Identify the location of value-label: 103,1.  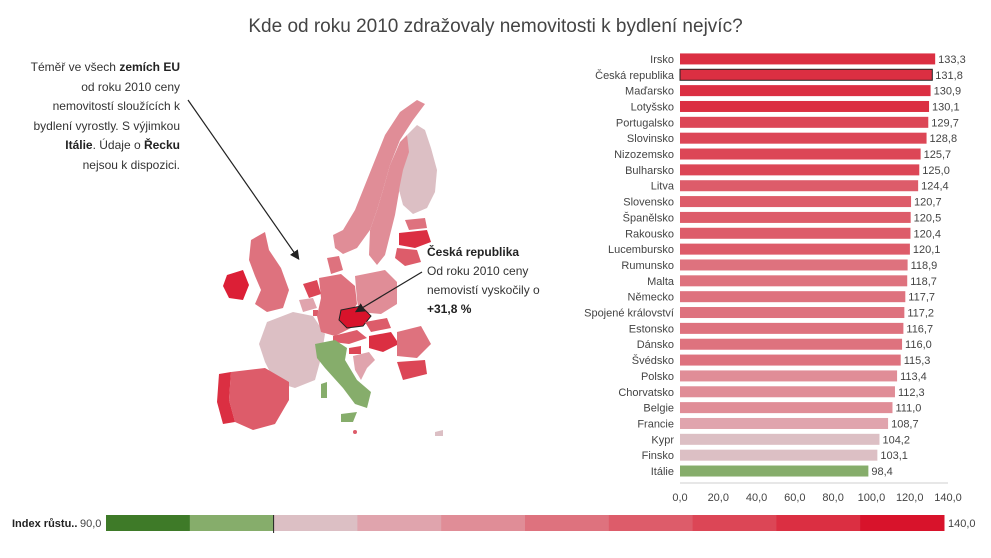
(894, 456).